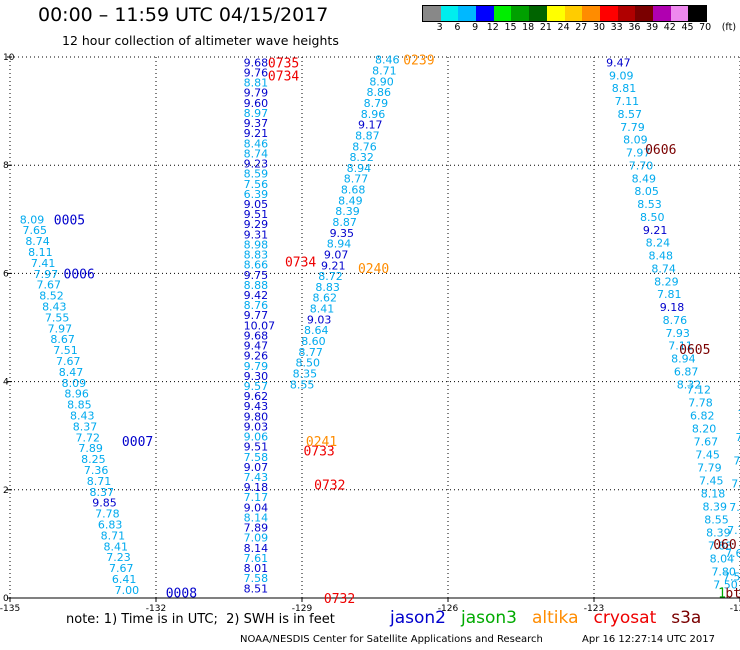 The height and width of the screenshot is (650, 740). What do you see at coordinates (564, 13) in the screenshot?
I see `color-legend` at bounding box center [564, 13].